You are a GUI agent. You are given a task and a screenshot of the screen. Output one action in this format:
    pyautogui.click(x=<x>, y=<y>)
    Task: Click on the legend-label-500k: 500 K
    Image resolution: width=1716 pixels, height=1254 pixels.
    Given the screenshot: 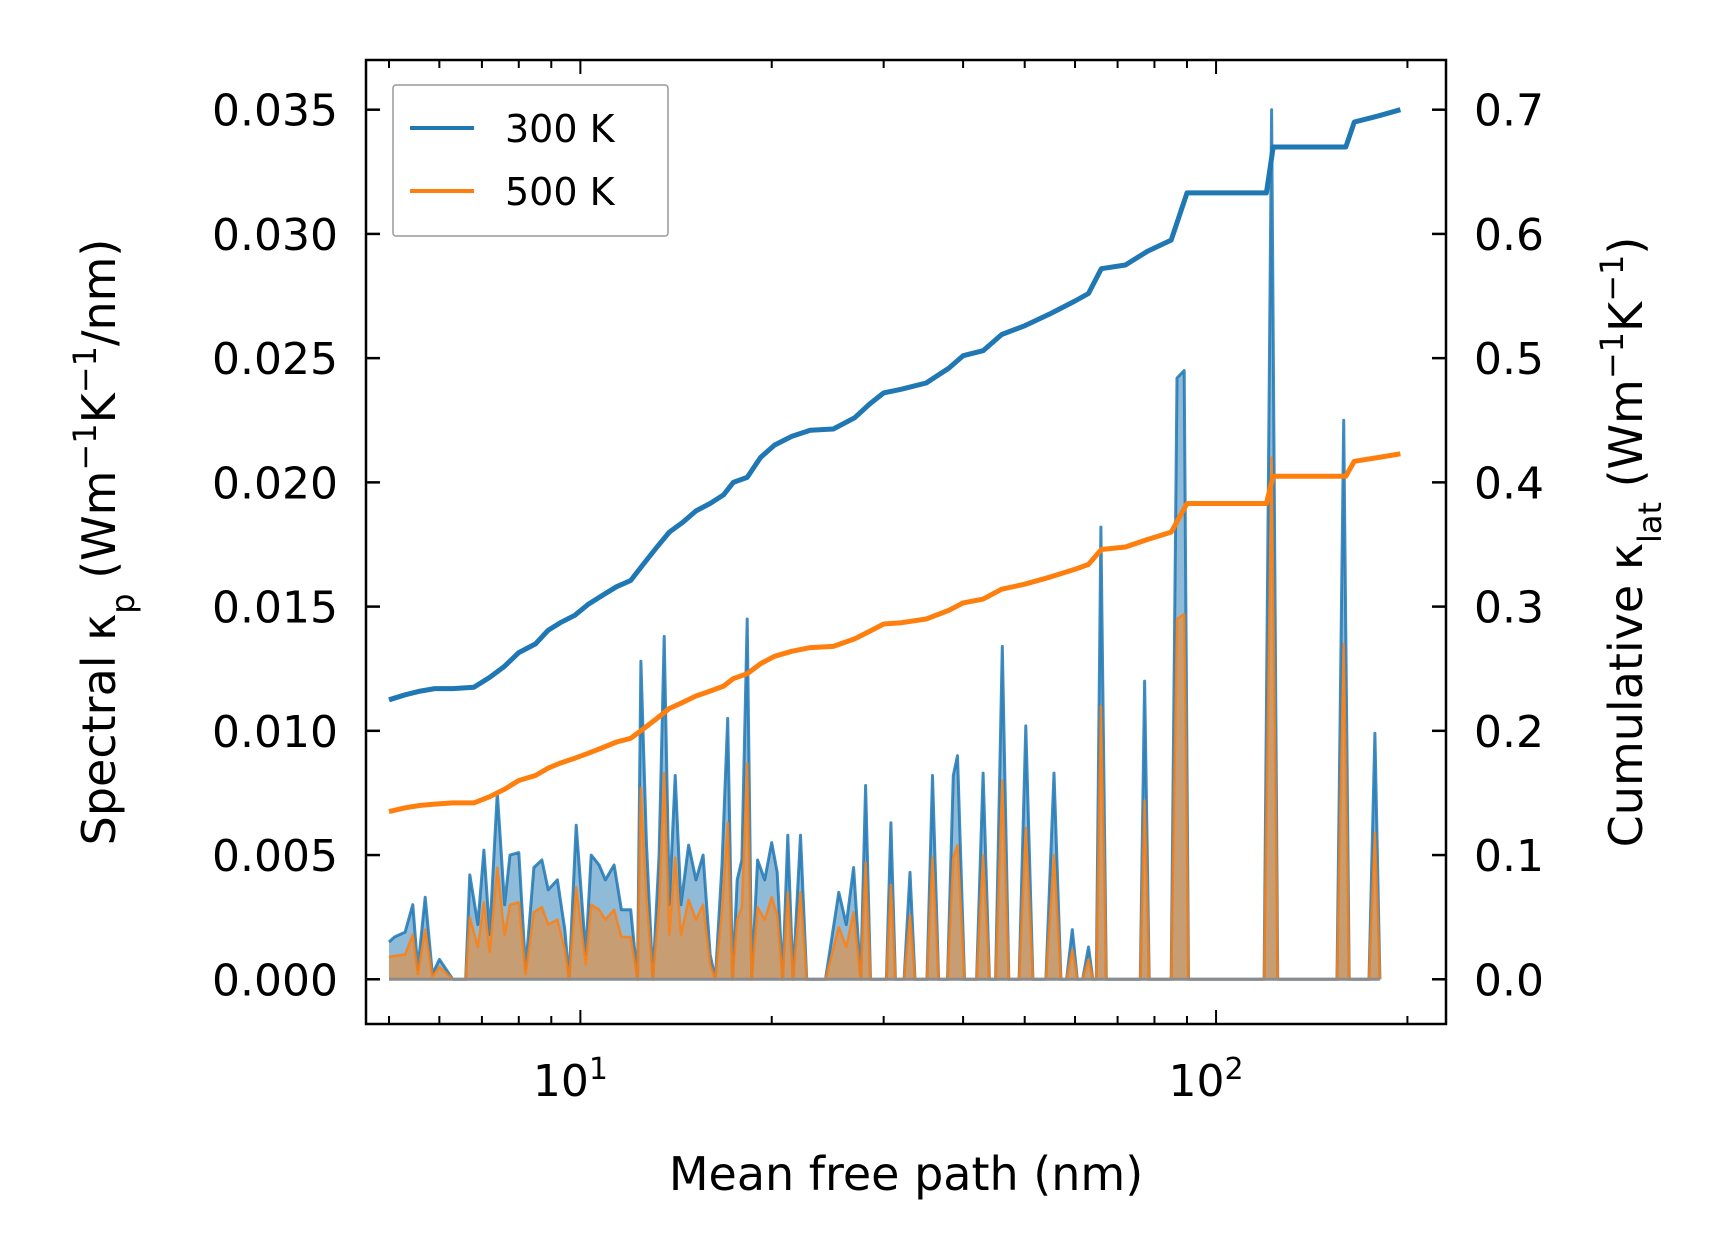 What is the action you would take?
    pyautogui.click(x=560, y=192)
    